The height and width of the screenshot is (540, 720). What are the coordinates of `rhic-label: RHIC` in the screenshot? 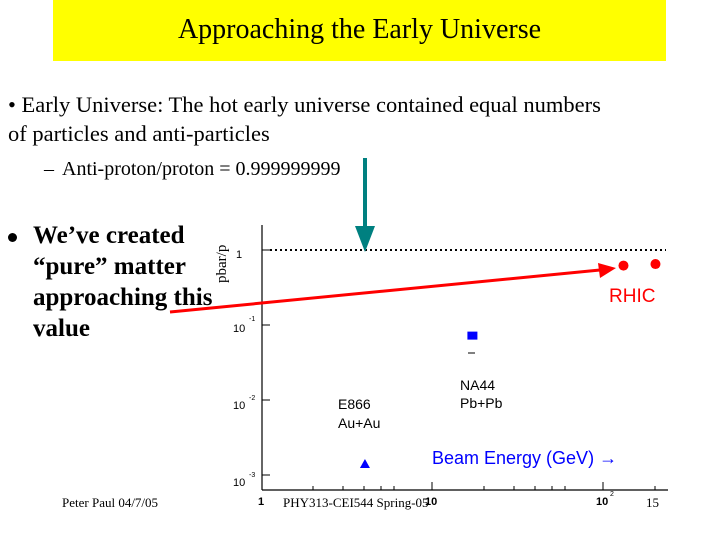 It's located at (632, 296).